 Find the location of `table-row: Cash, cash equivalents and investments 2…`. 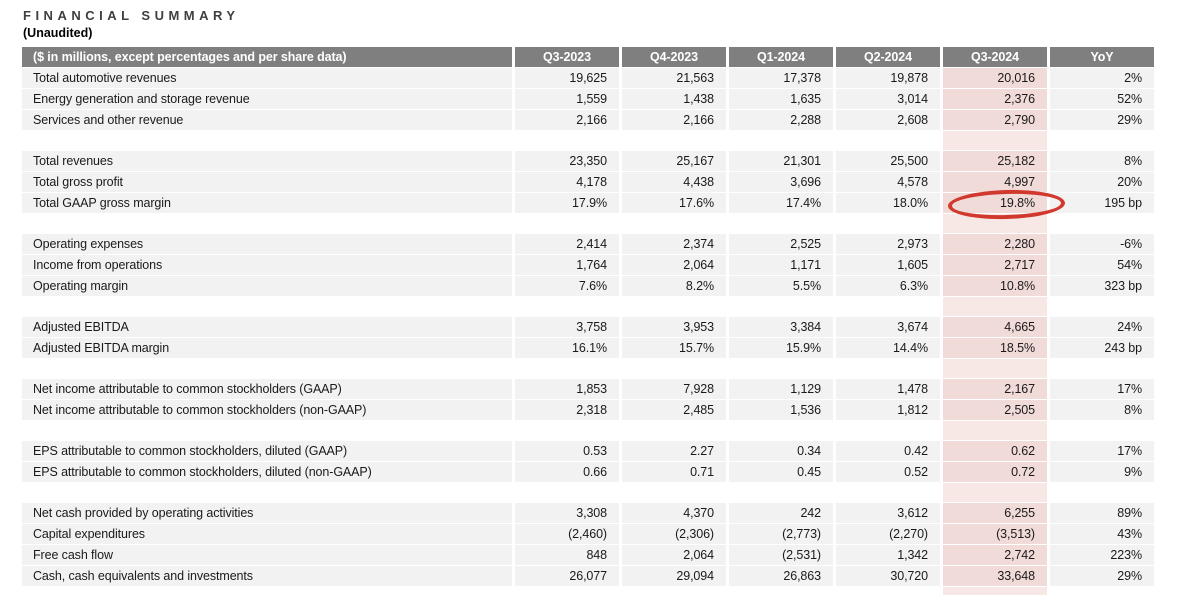

table-row: Cash, cash equivalents and investments 2… is located at coordinates (588, 576).